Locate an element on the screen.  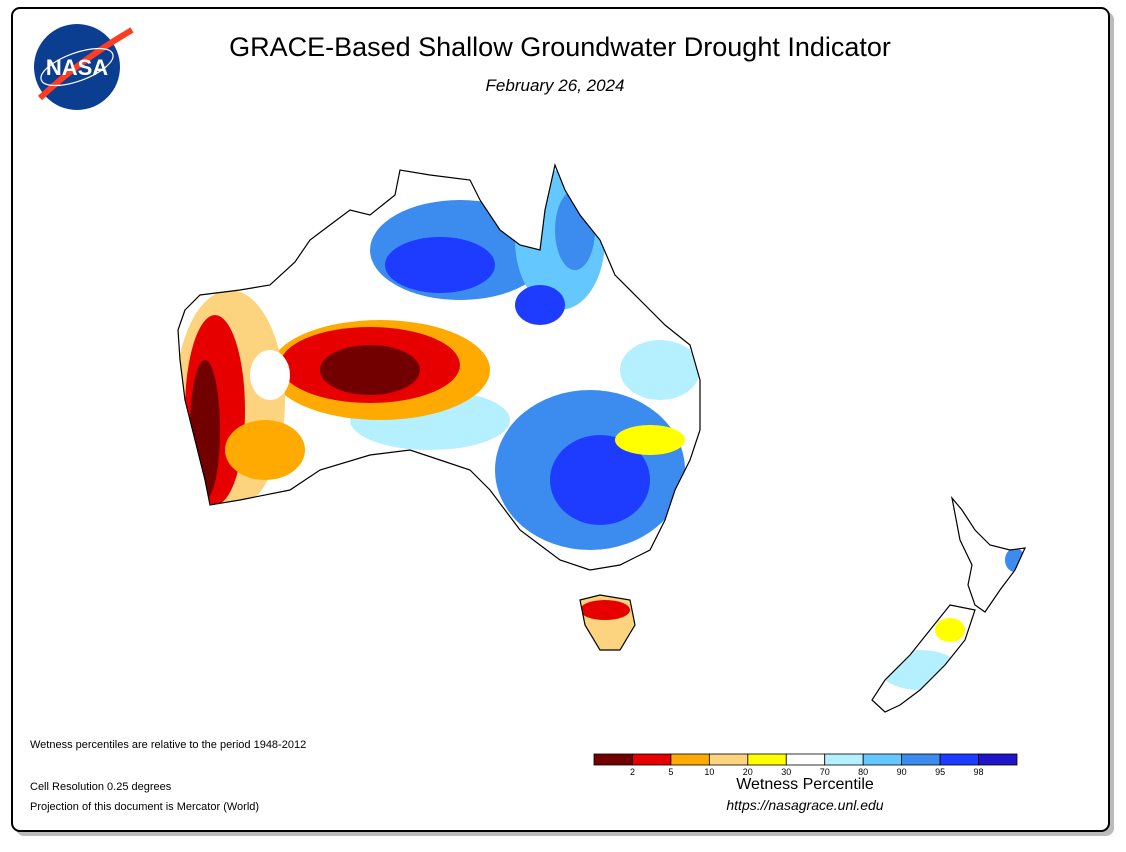
logo-orbit is located at coordinates (77, 67).